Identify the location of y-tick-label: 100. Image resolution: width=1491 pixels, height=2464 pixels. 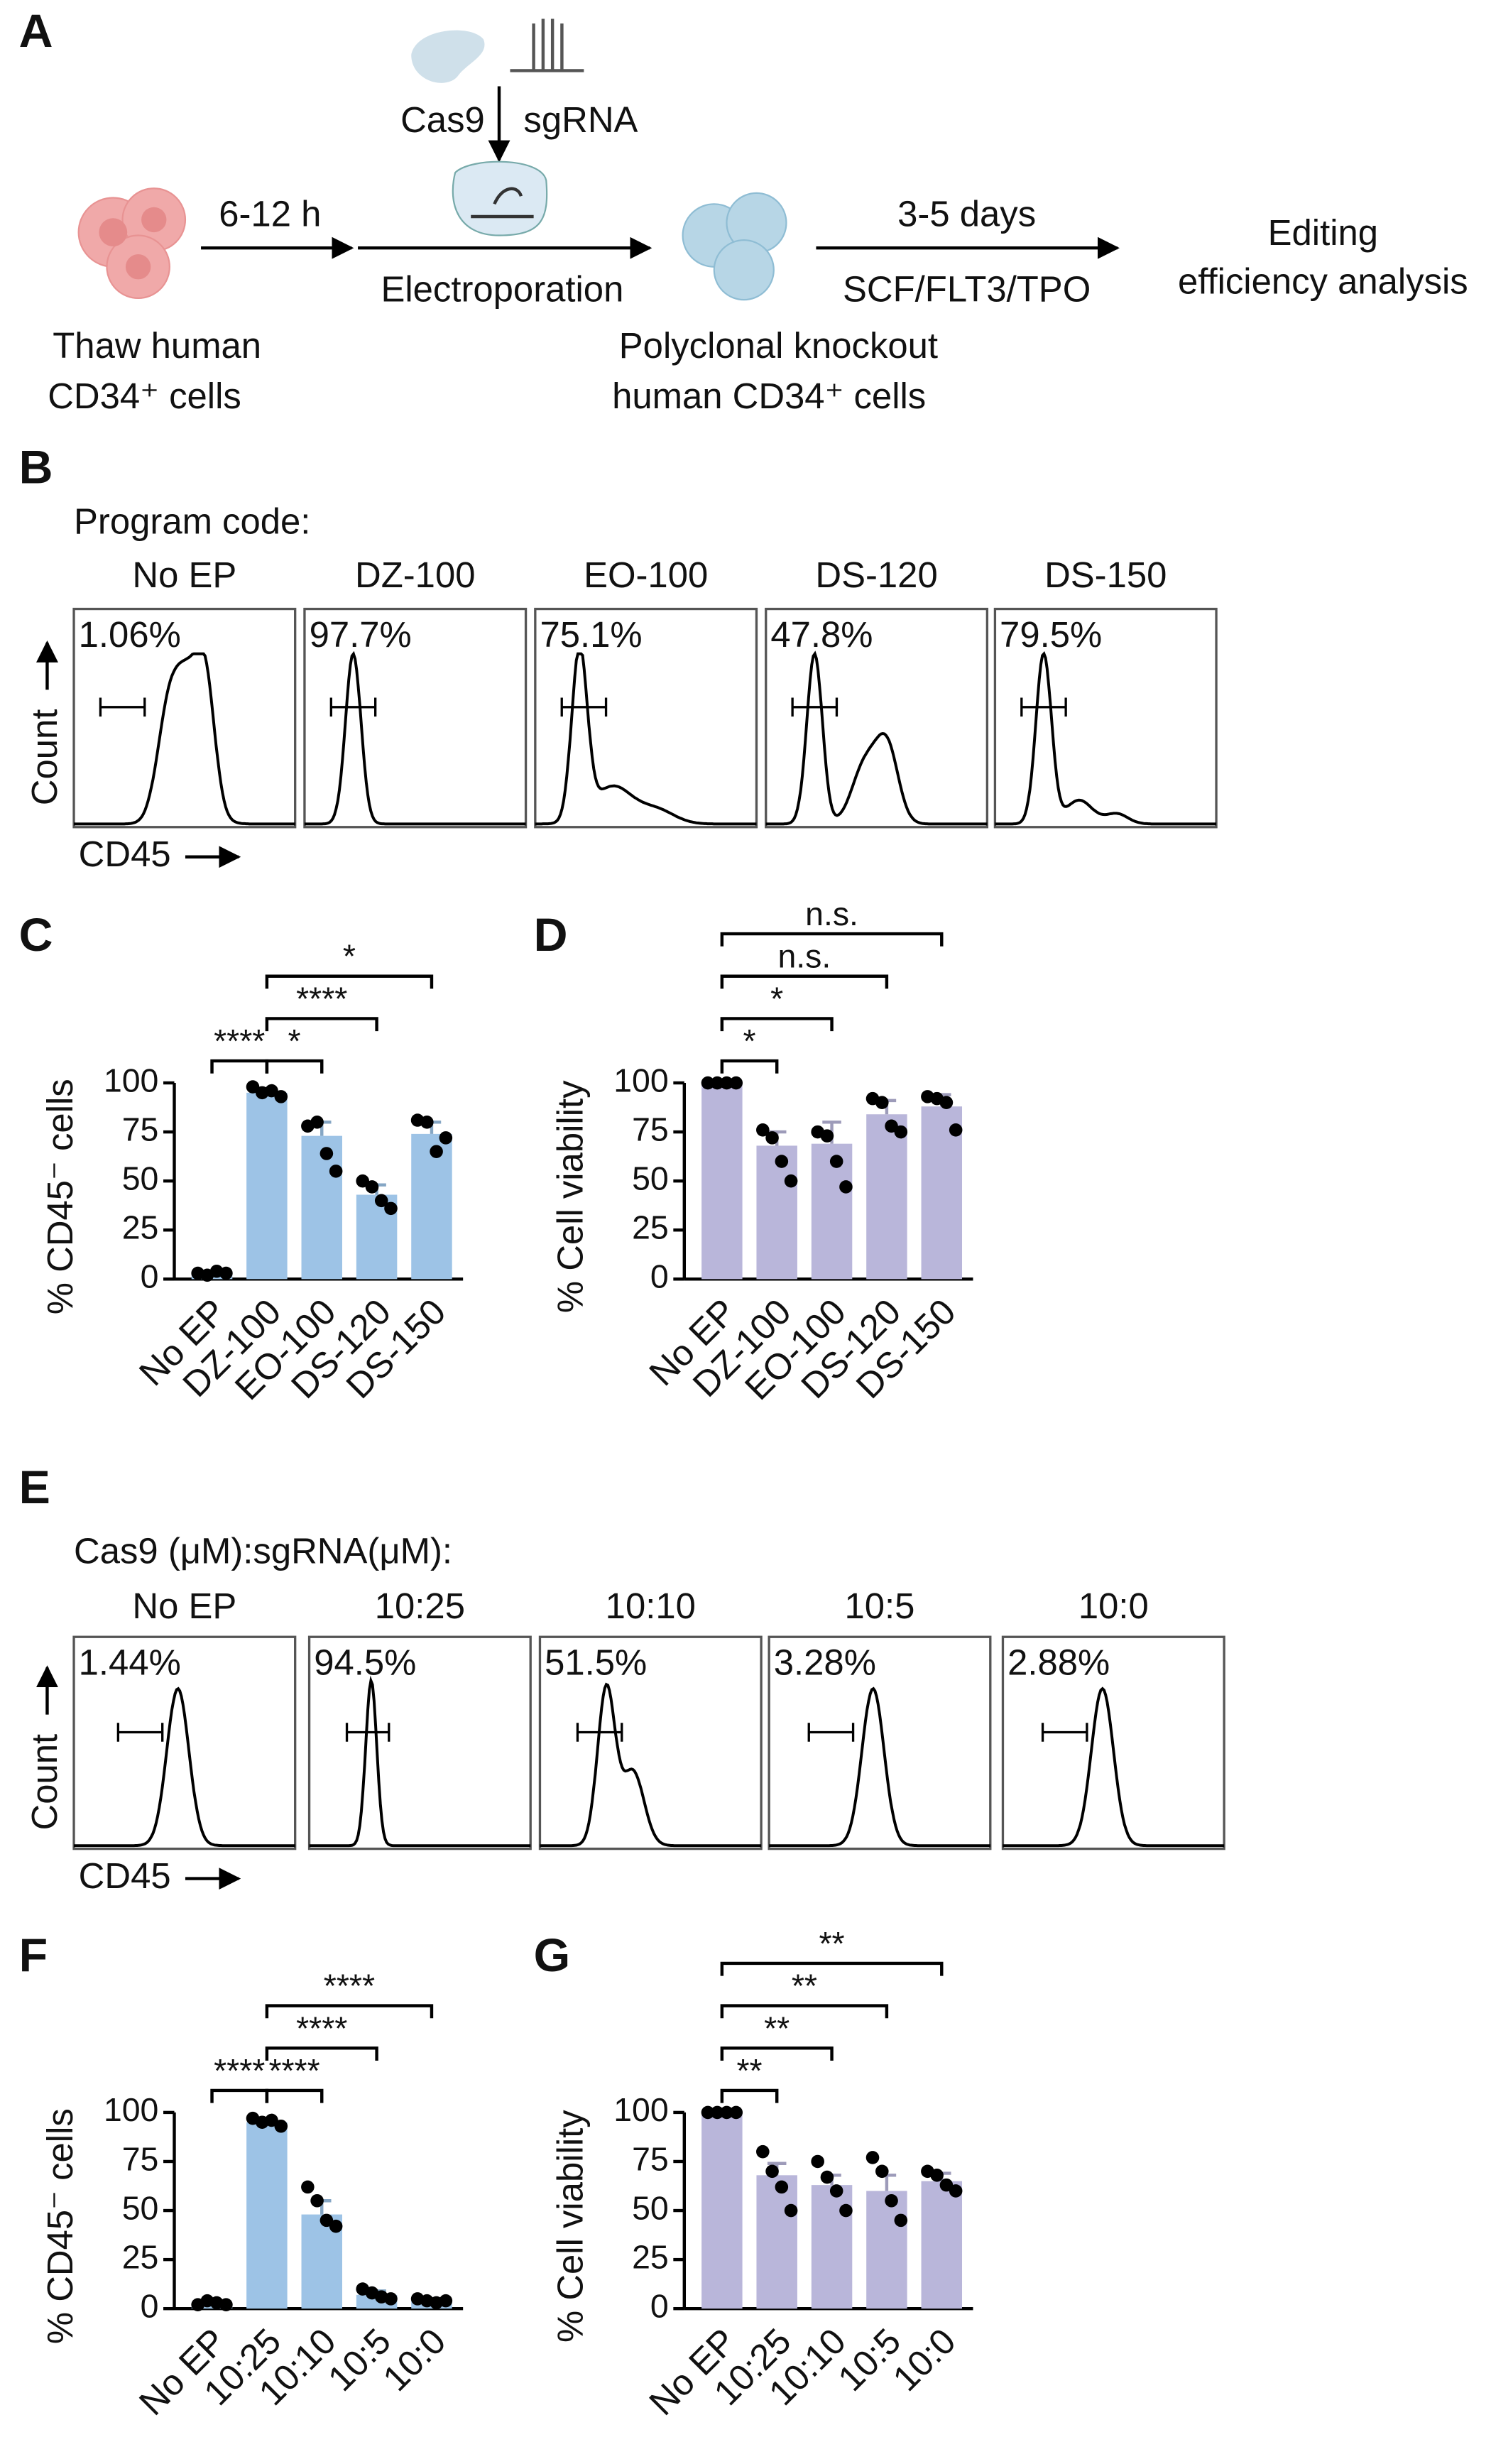
(640, 1080).